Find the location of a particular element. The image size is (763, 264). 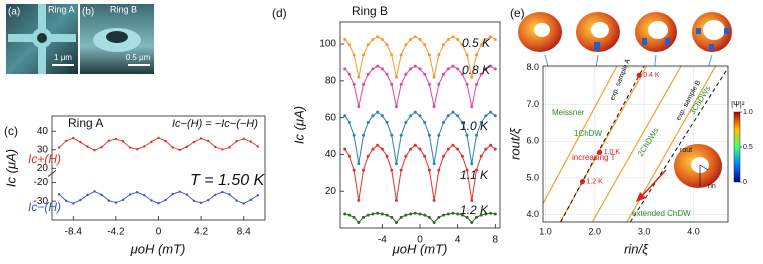

image-title: Ring B is located at coordinates (123, 9).